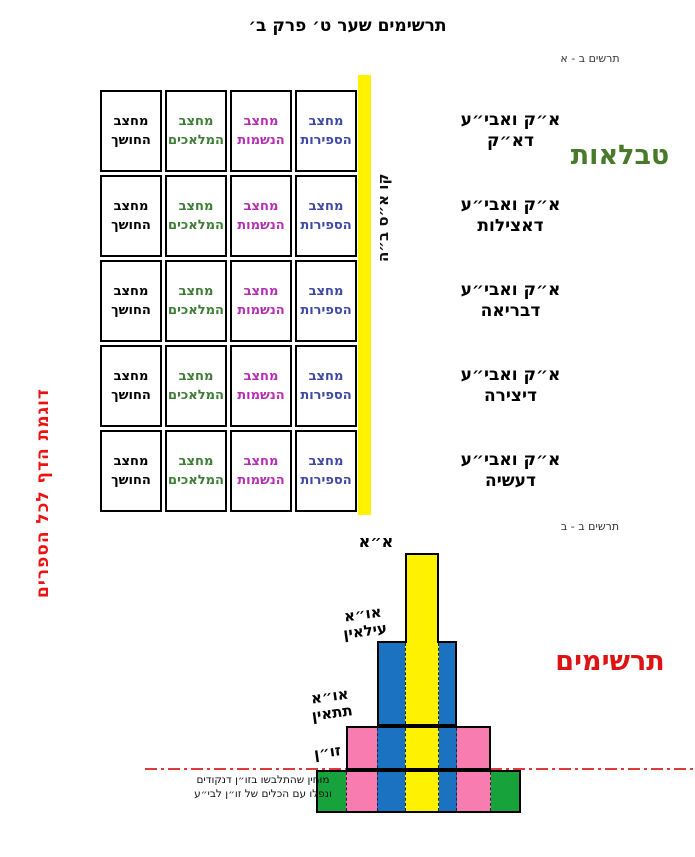 Image resolution: width=695 pixels, height=857 pixels. What do you see at coordinates (610, 661) in the screenshot?
I see `diagrams-heading: תרשימים` at bounding box center [610, 661].